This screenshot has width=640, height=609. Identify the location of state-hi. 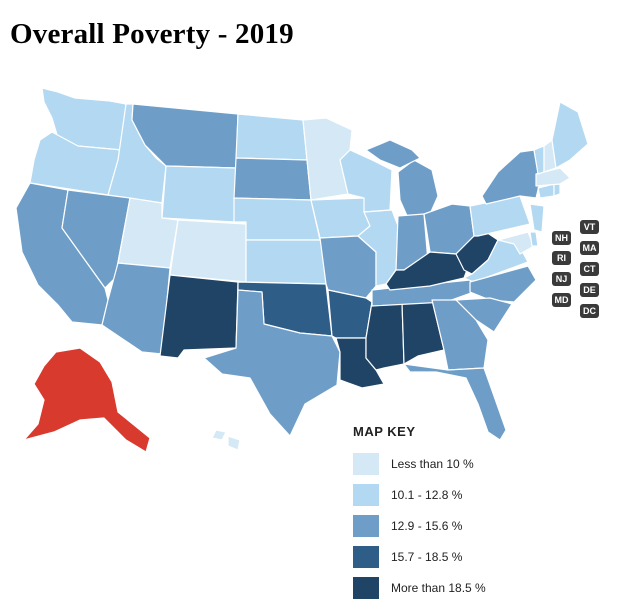
(219, 435).